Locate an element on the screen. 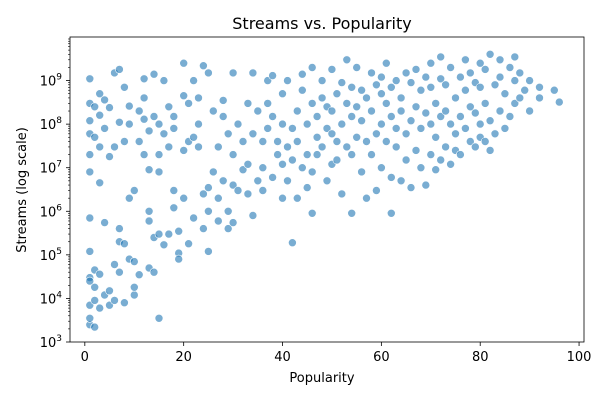  x-axis: 0 20 40 60 80 100 is located at coordinates (336, 353).